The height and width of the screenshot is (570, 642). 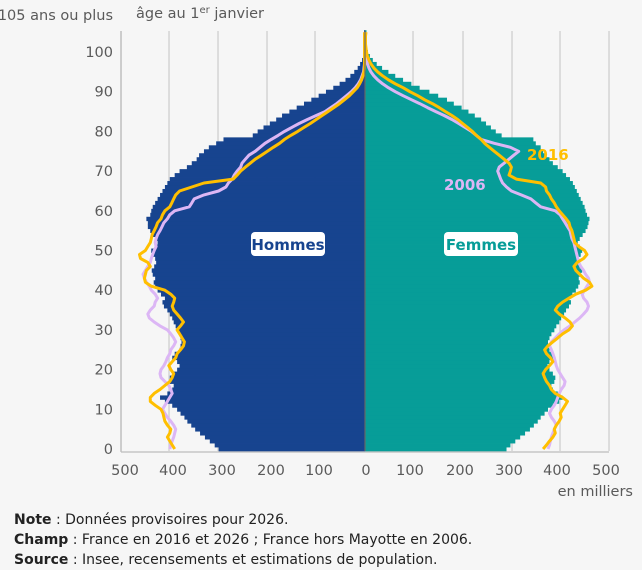 I want to click on champ-label: Champ, so click(x=41, y=540).